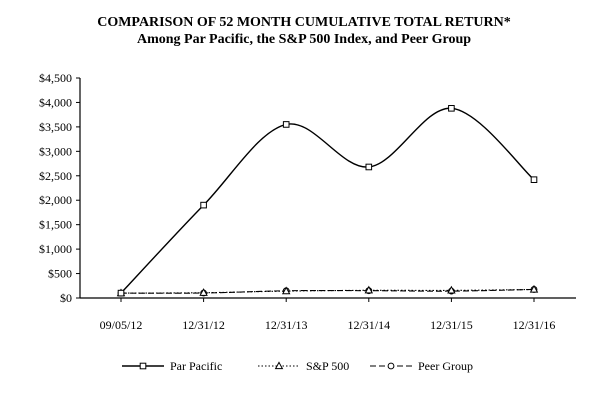 The height and width of the screenshot is (400, 608). I want to click on legend-item-par-pacific: Par Pacific, so click(172, 366).